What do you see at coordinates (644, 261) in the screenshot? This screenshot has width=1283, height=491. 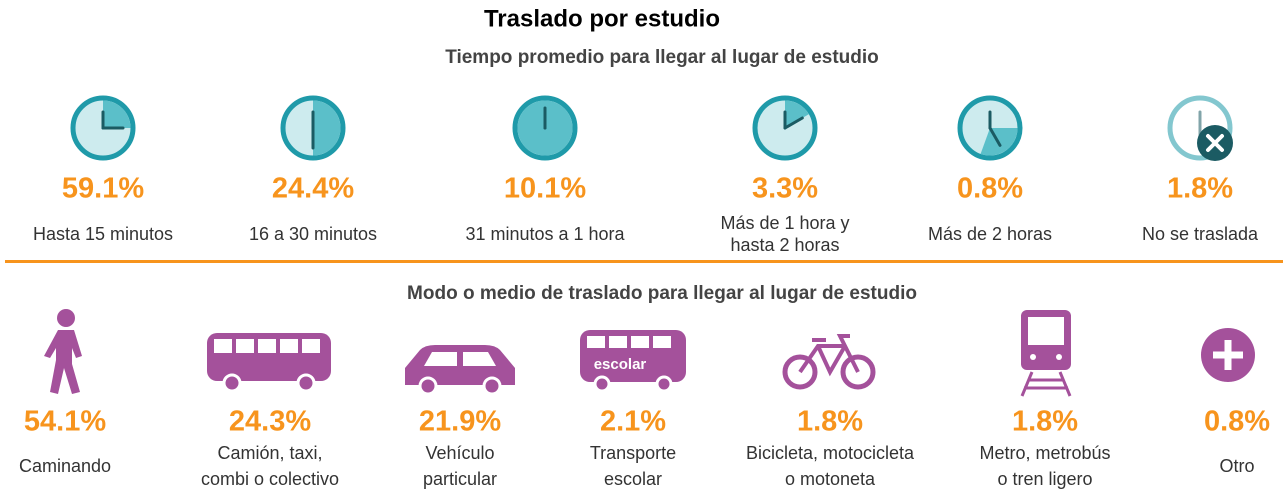 I see `divider` at bounding box center [644, 261].